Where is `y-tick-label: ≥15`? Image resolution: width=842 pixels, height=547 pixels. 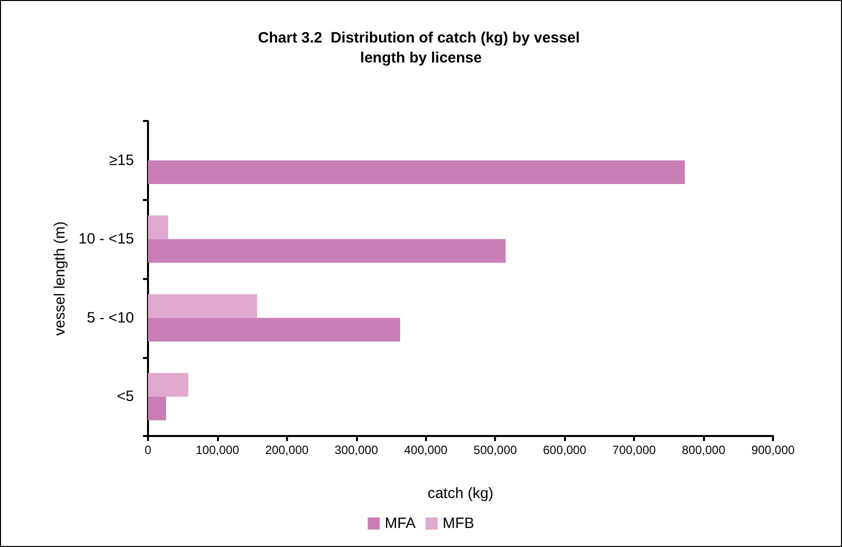 y-tick-label: ≥15 is located at coordinates (121, 160).